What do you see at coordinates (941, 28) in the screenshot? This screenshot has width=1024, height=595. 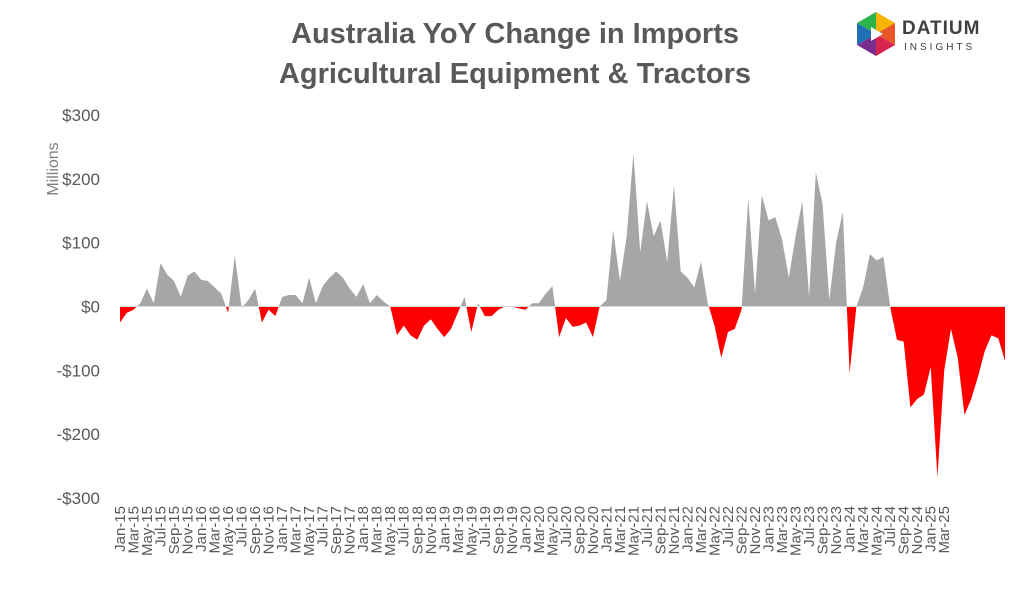 I see `brand-name: DATIUM` at bounding box center [941, 28].